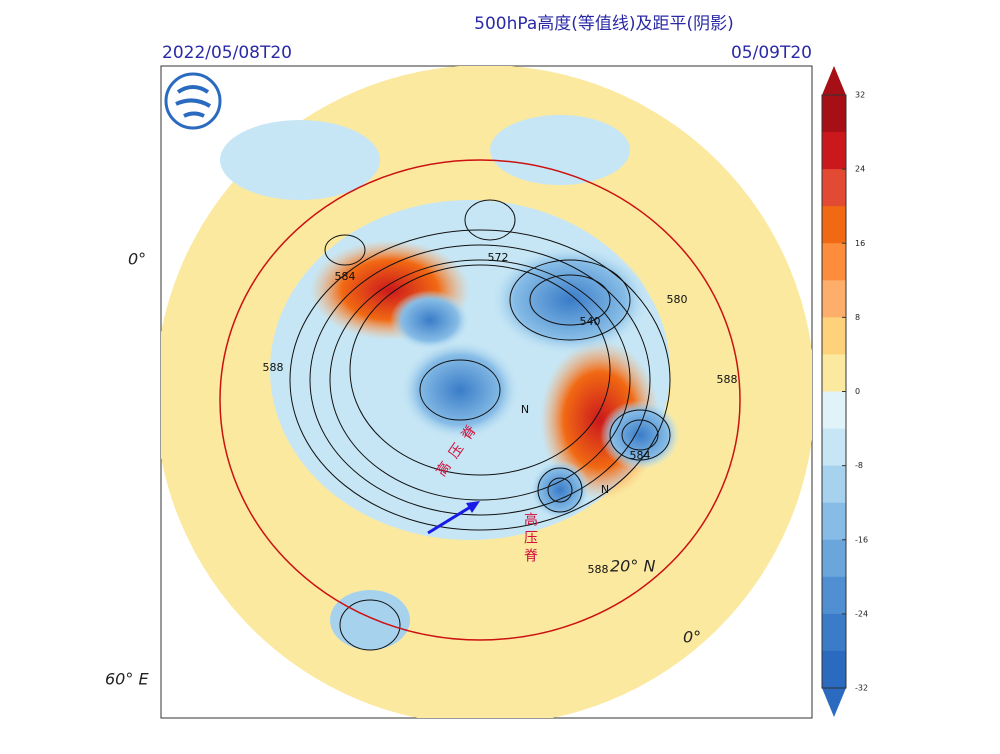 Image resolution: width=1000 pixels, height=754 pixels. I want to click on colorbar-tick-label: -24, so click(861, 613).